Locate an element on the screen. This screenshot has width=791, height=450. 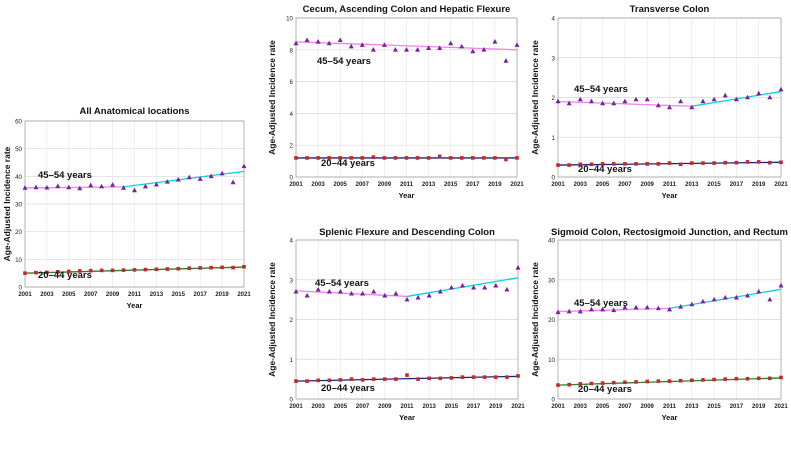
chart-title: Splenic Flexure and Descending Colon is located at coordinates (407, 232).